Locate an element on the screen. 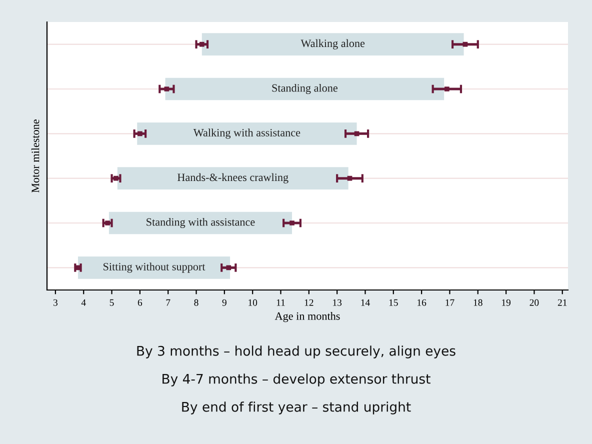  y-tick-label: Standing alone is located at coordinates (305, 89).